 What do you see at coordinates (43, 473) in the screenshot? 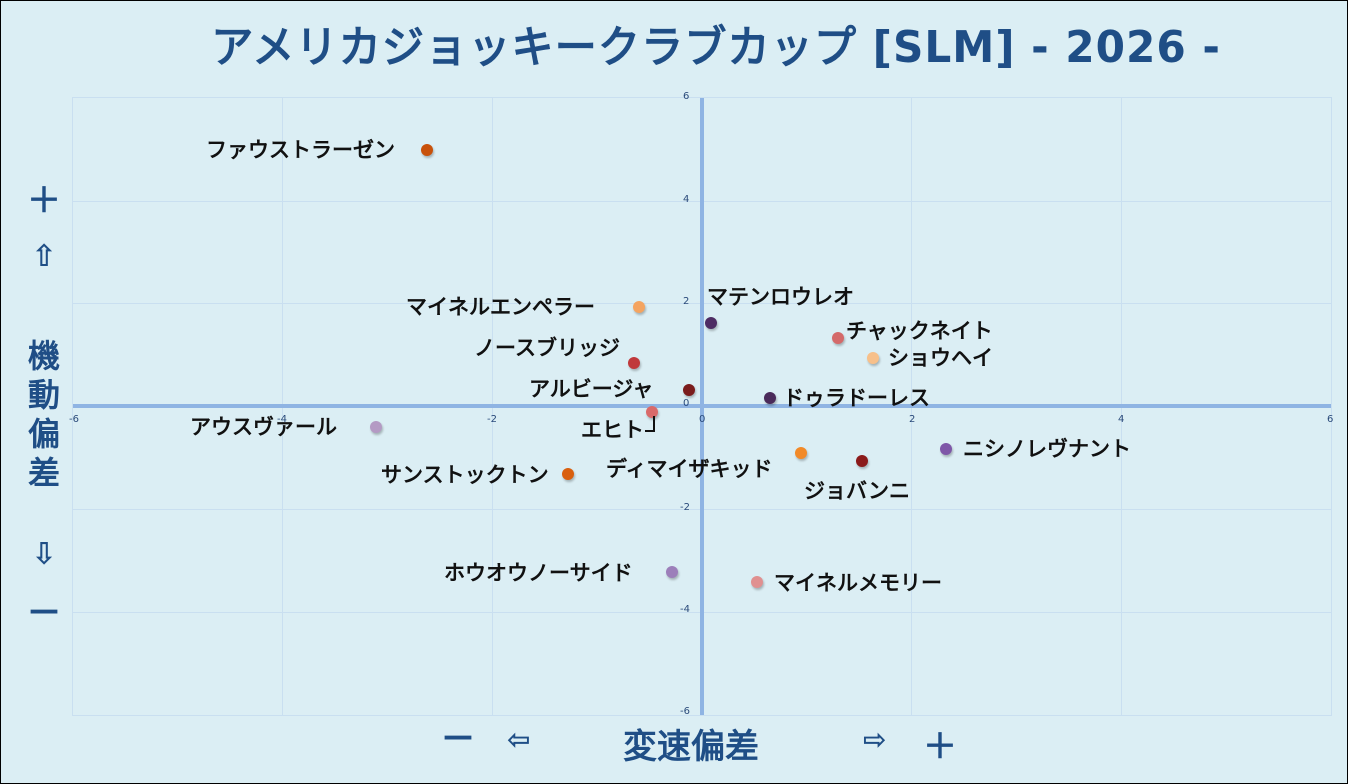
I see `y-axis-char-4: 差` at bounding box center [43, 473].